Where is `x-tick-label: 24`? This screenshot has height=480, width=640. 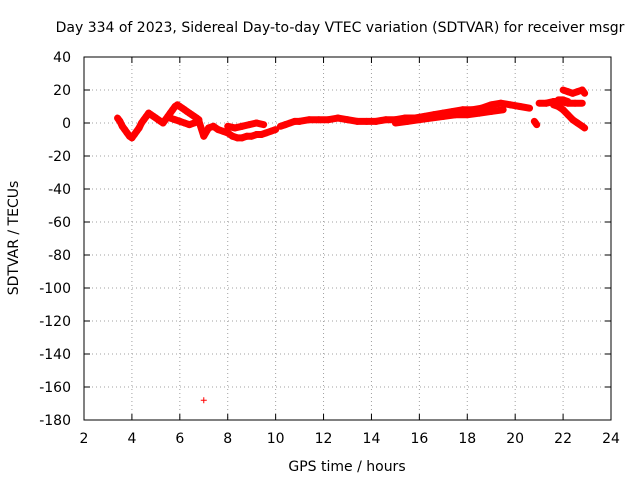 x-tick-label: 24 is located at coordinates (611, 439).